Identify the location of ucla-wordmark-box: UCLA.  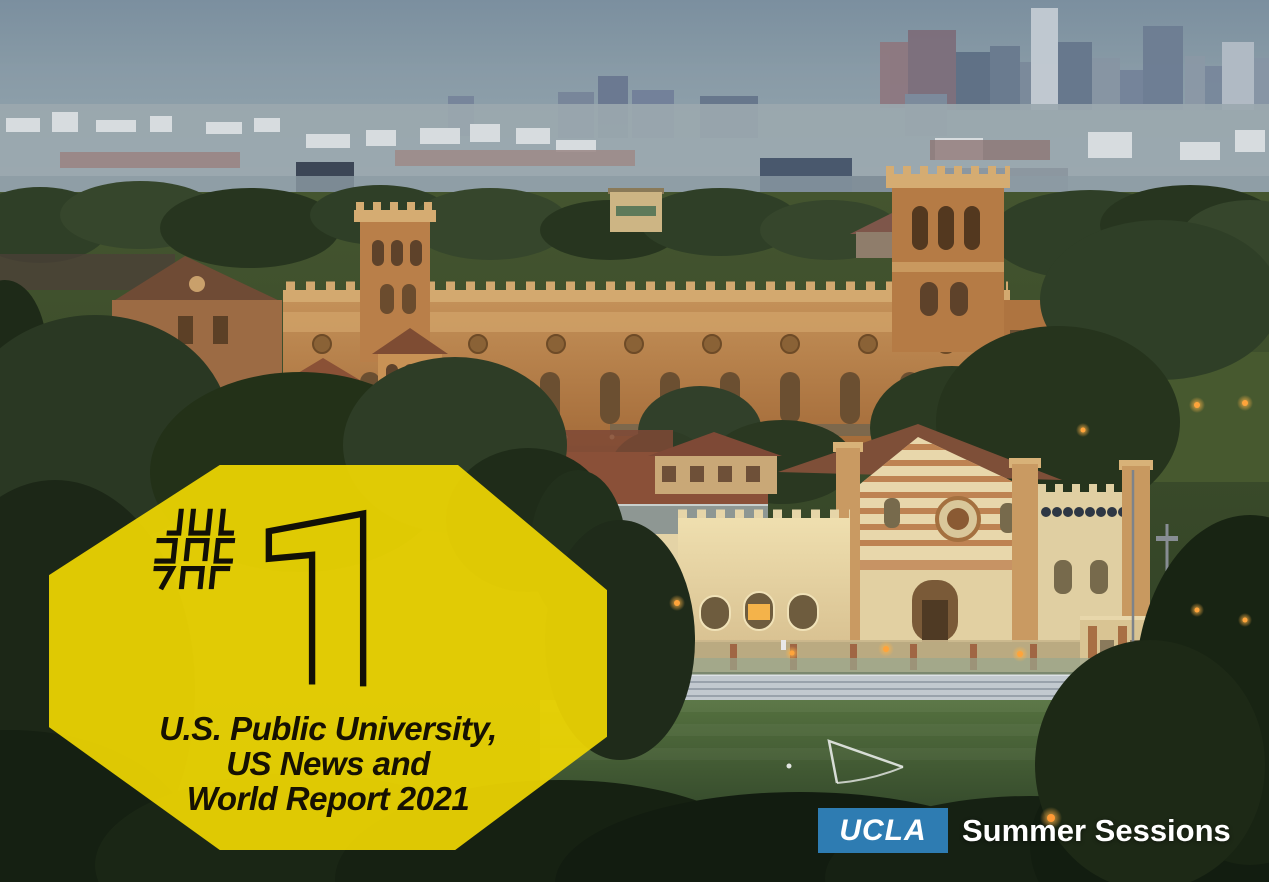
(883, 830).